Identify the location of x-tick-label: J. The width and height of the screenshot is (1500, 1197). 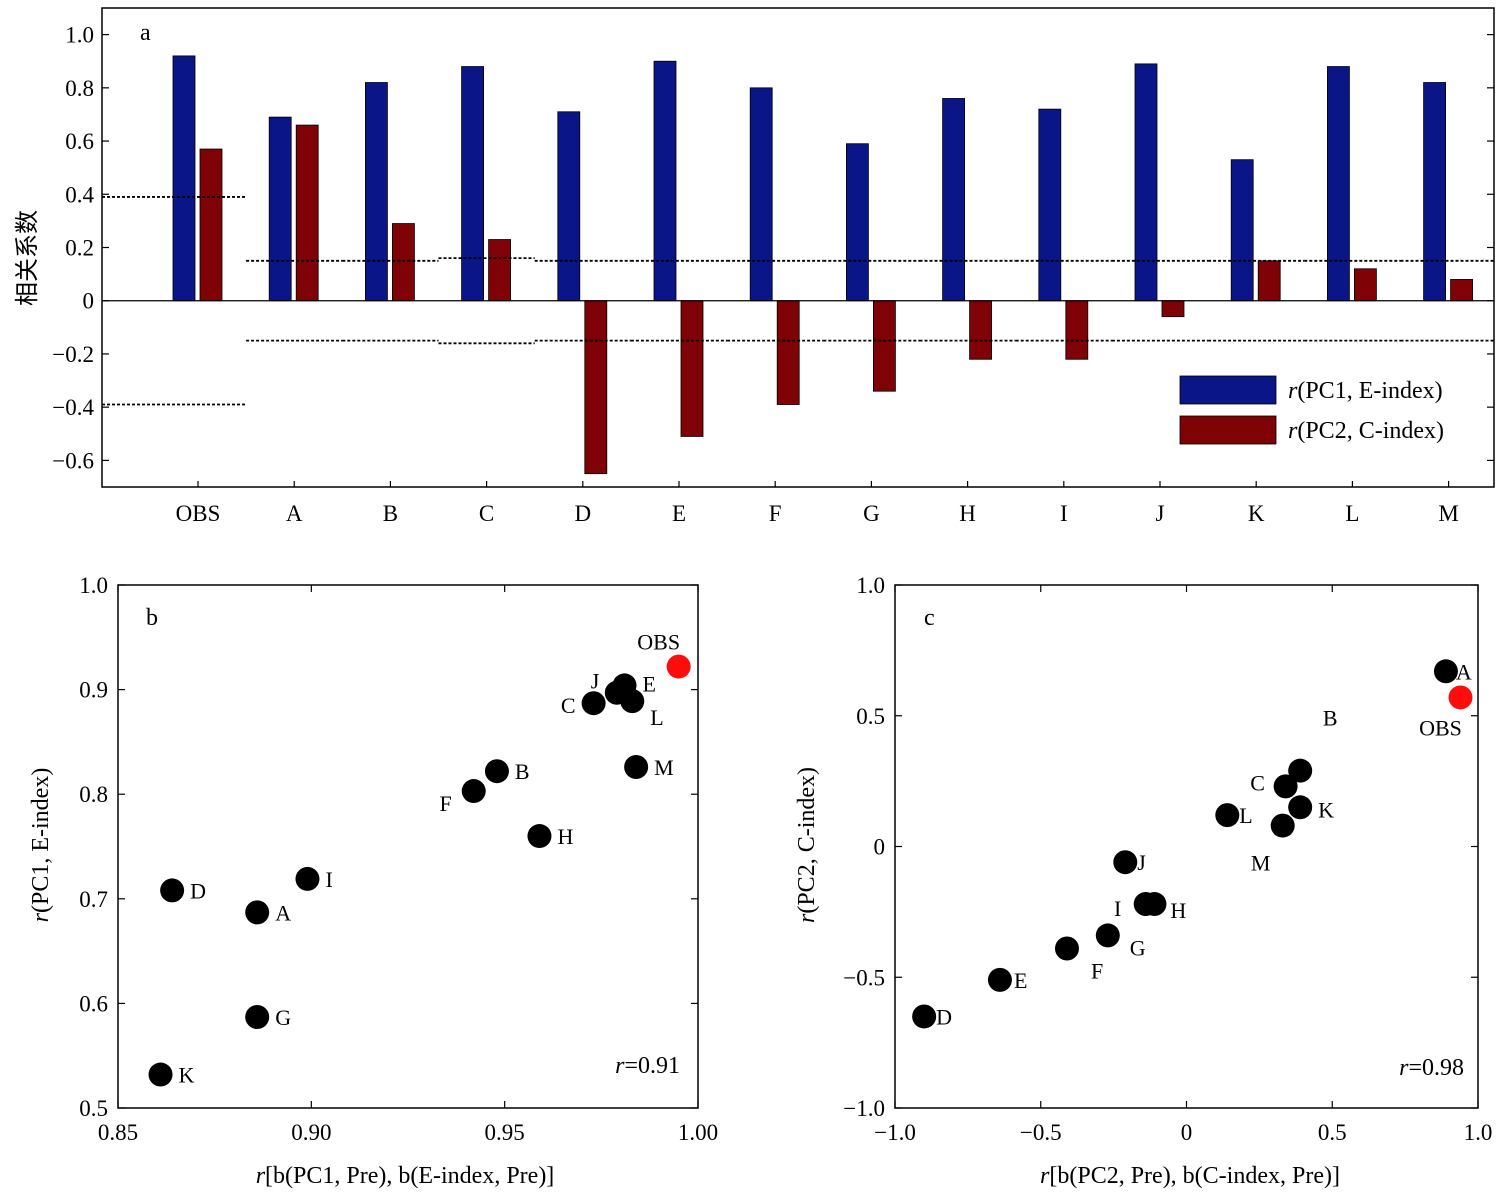
(1160, 513).